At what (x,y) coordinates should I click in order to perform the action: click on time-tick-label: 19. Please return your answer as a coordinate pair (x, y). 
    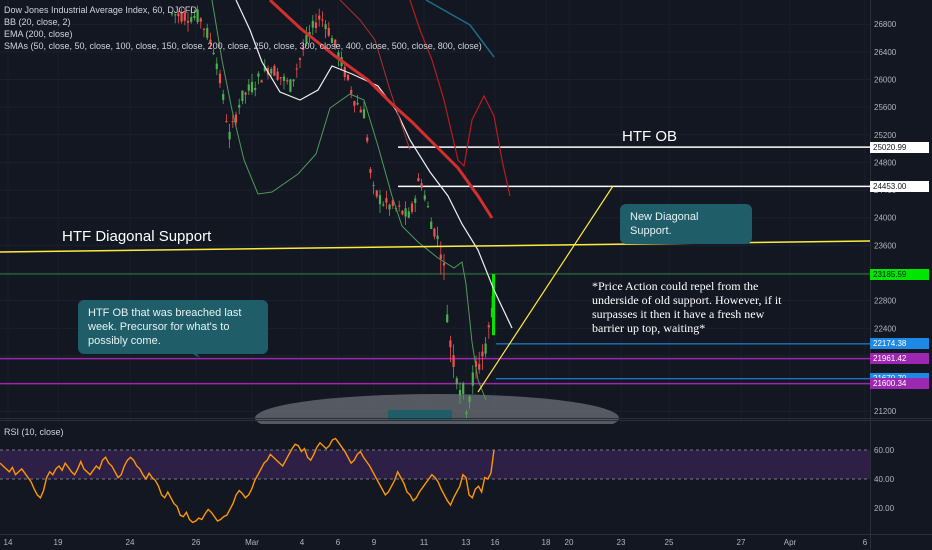
    Looking at the image, I should click on (58, 542).